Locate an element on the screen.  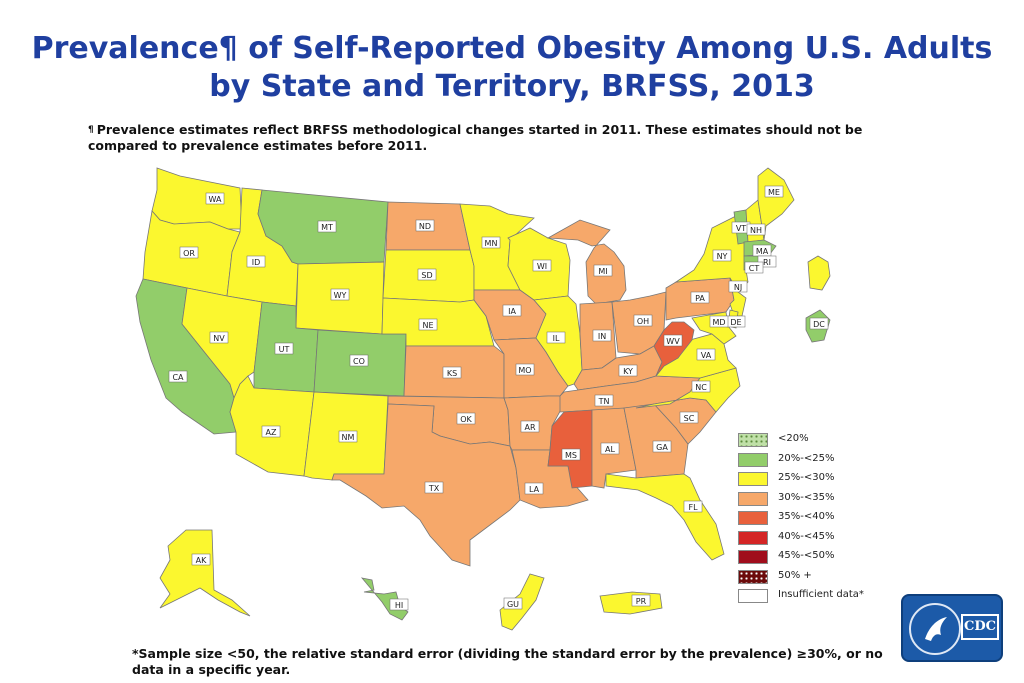
state-label-or: OR is located at coordinates (189, 252).